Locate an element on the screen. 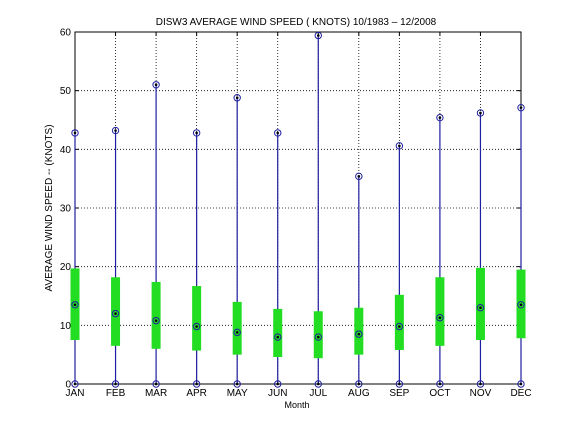 This screenshot has height=437, width=576. box-dec is located at coordinates (521, 245).